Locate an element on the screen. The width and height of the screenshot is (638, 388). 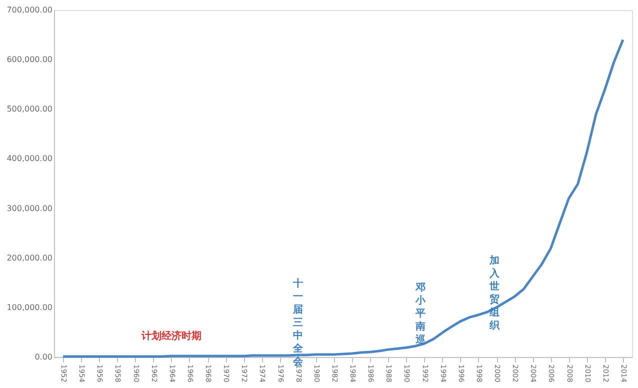
y-tick-label: 500,000.00 is located at coordinates (29, 109).